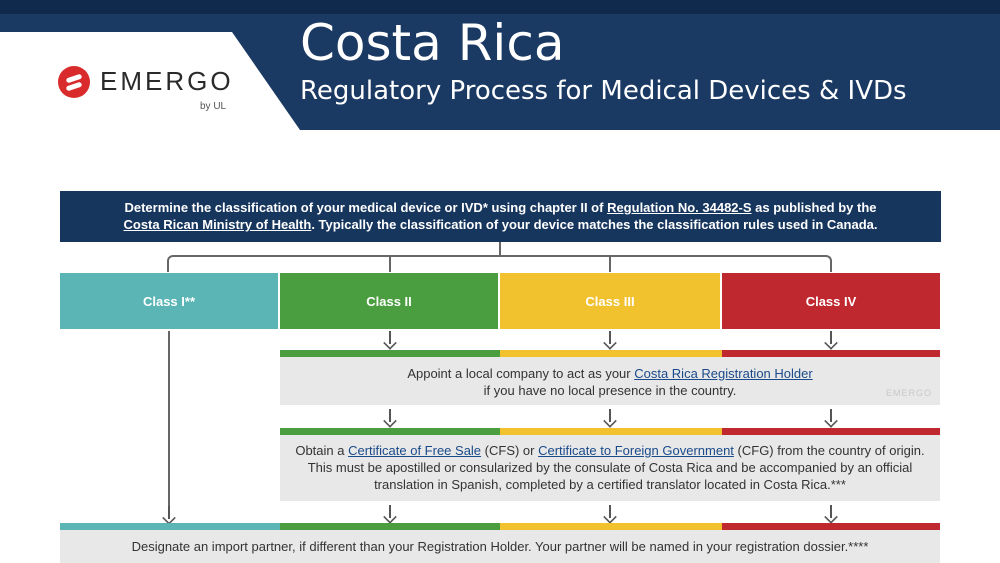  What do you see at coordinates (500, 249) in the screenshot?
I see `intro-connector` at bounding box center [500, 249].